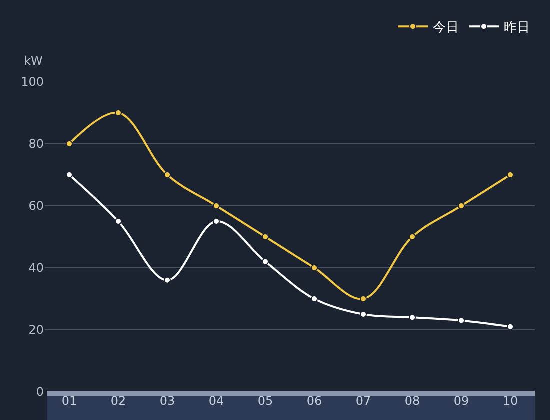 The width and height of the screenshot is (550, 420). Describe the element at coordinates (36, 330) in the screenshot. I see `y-tick-label: 20` at that location.